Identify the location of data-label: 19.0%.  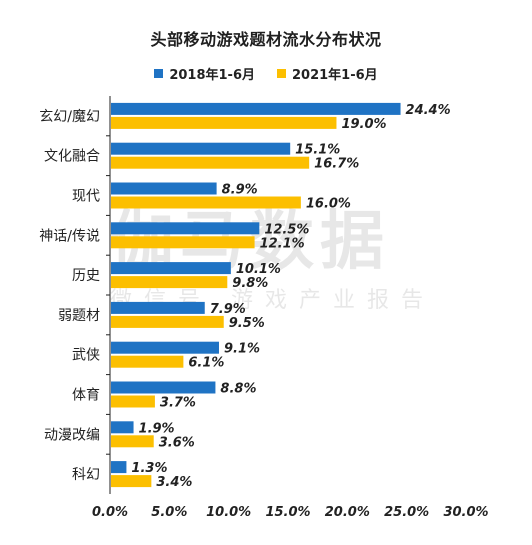
(363, 124).